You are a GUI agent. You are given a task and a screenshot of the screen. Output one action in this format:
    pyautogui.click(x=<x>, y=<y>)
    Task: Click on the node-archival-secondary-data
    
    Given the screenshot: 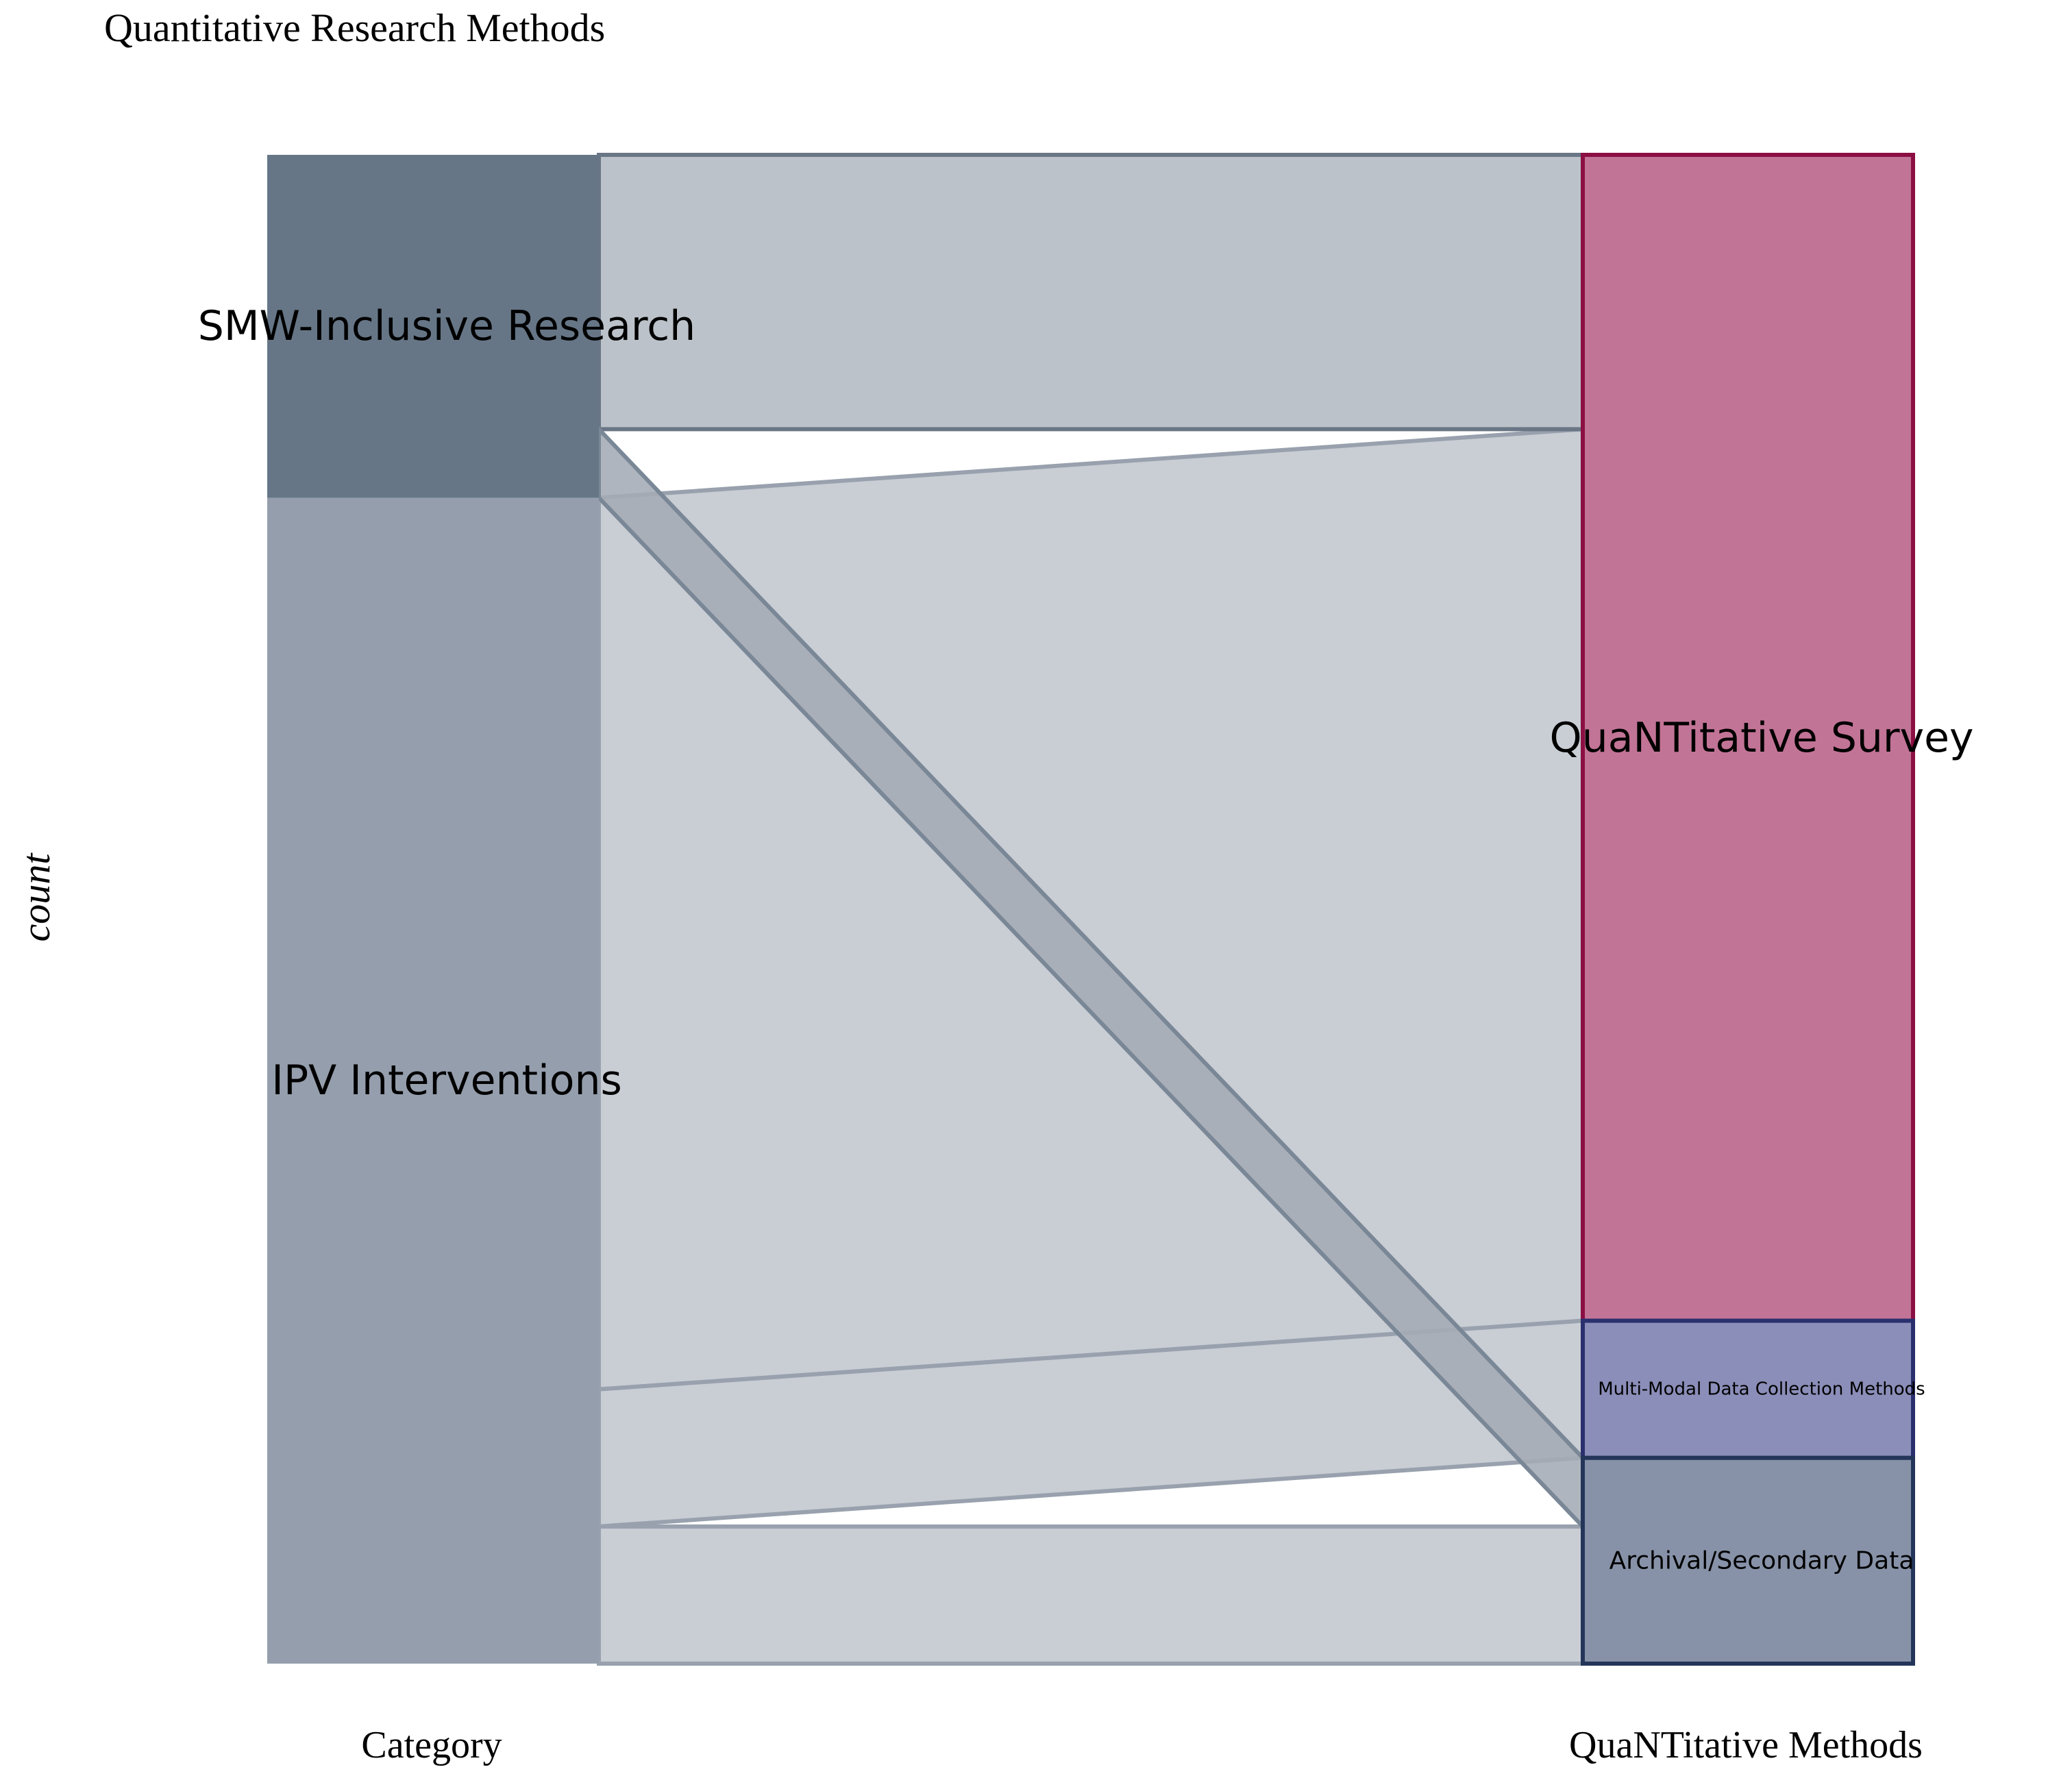 What is the action you would take?
    pyautogui.click(x=1748, y=1560)
    